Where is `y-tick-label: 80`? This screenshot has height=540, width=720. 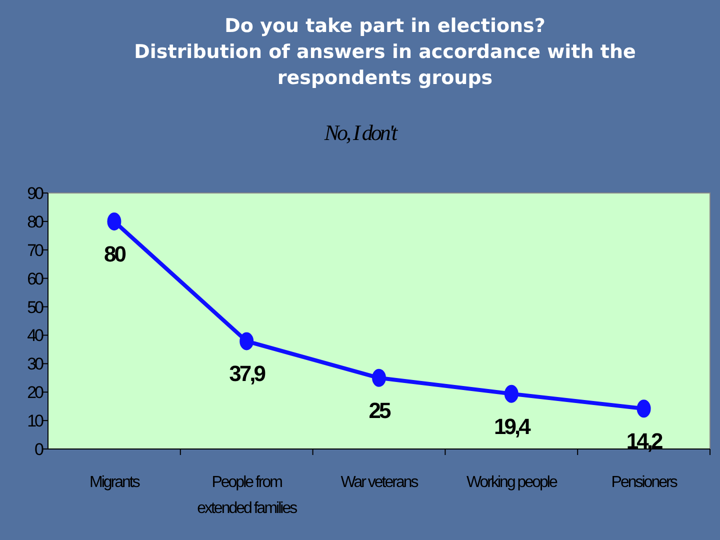 y-tick-label: 80 is located at coordinates (35, 222).